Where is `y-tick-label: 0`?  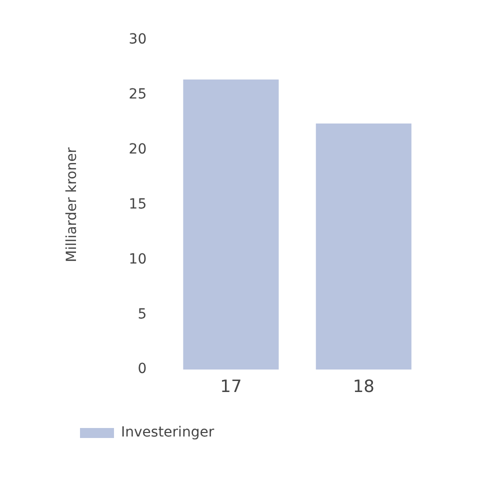
y-tick-label: 0 is located at coordinates (142, 369).